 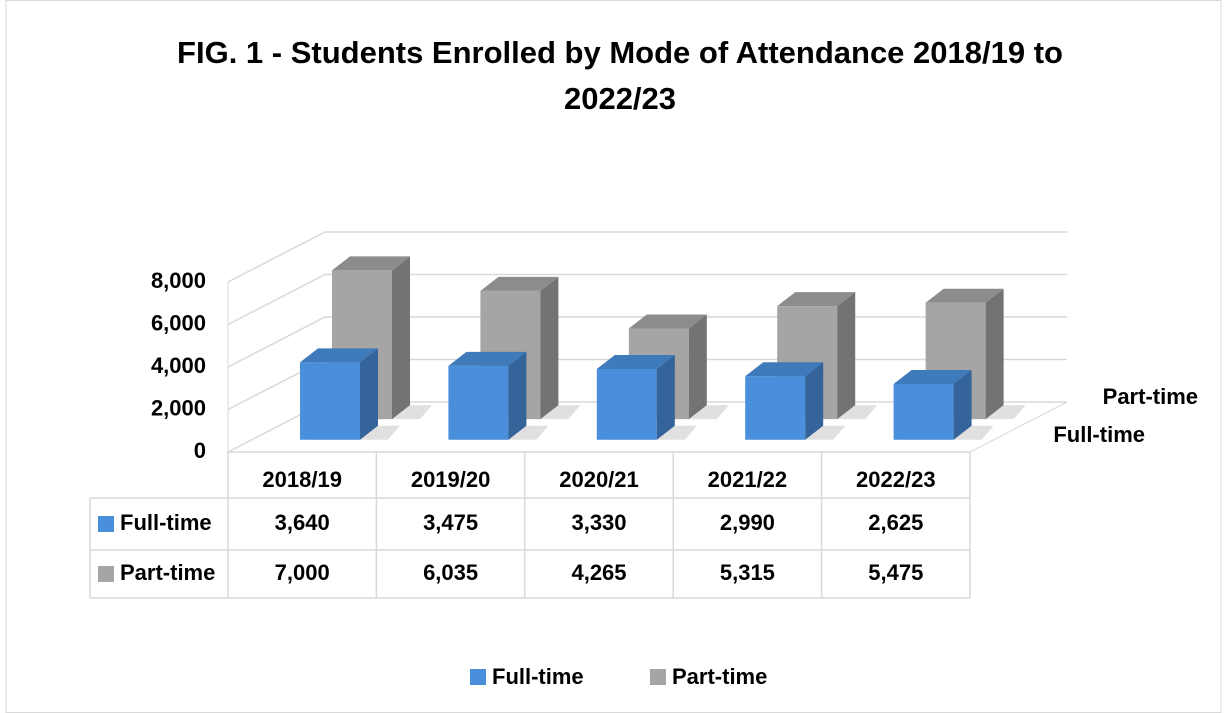 What do you see at coordinates (302, 522) in the screenshot?
I see `table-cell: 3,640` at bounding box center [302, 522].